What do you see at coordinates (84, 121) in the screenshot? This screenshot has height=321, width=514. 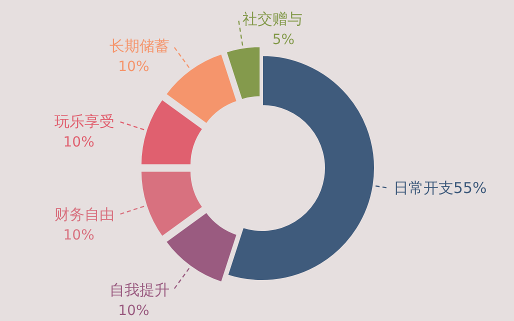 I see `slice-label: 玩乐享受` at bounding box center [84, 121].